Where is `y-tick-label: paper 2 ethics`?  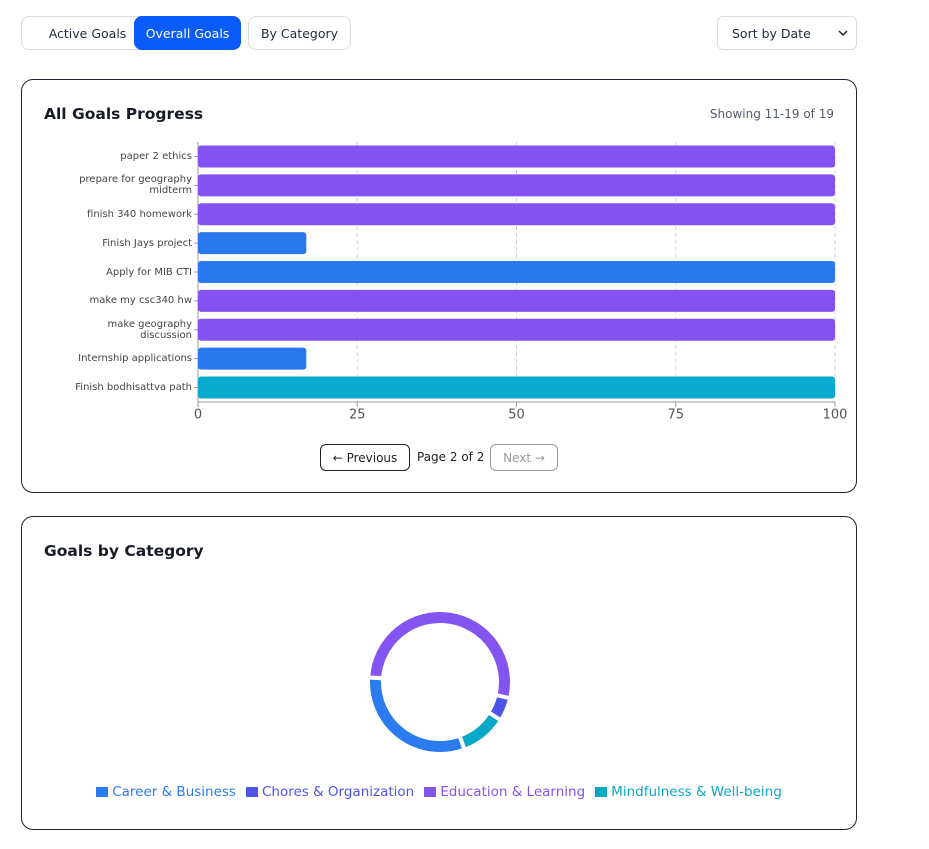
y-tick-label: paper 2 ethics is located at coordinates (156, 156).